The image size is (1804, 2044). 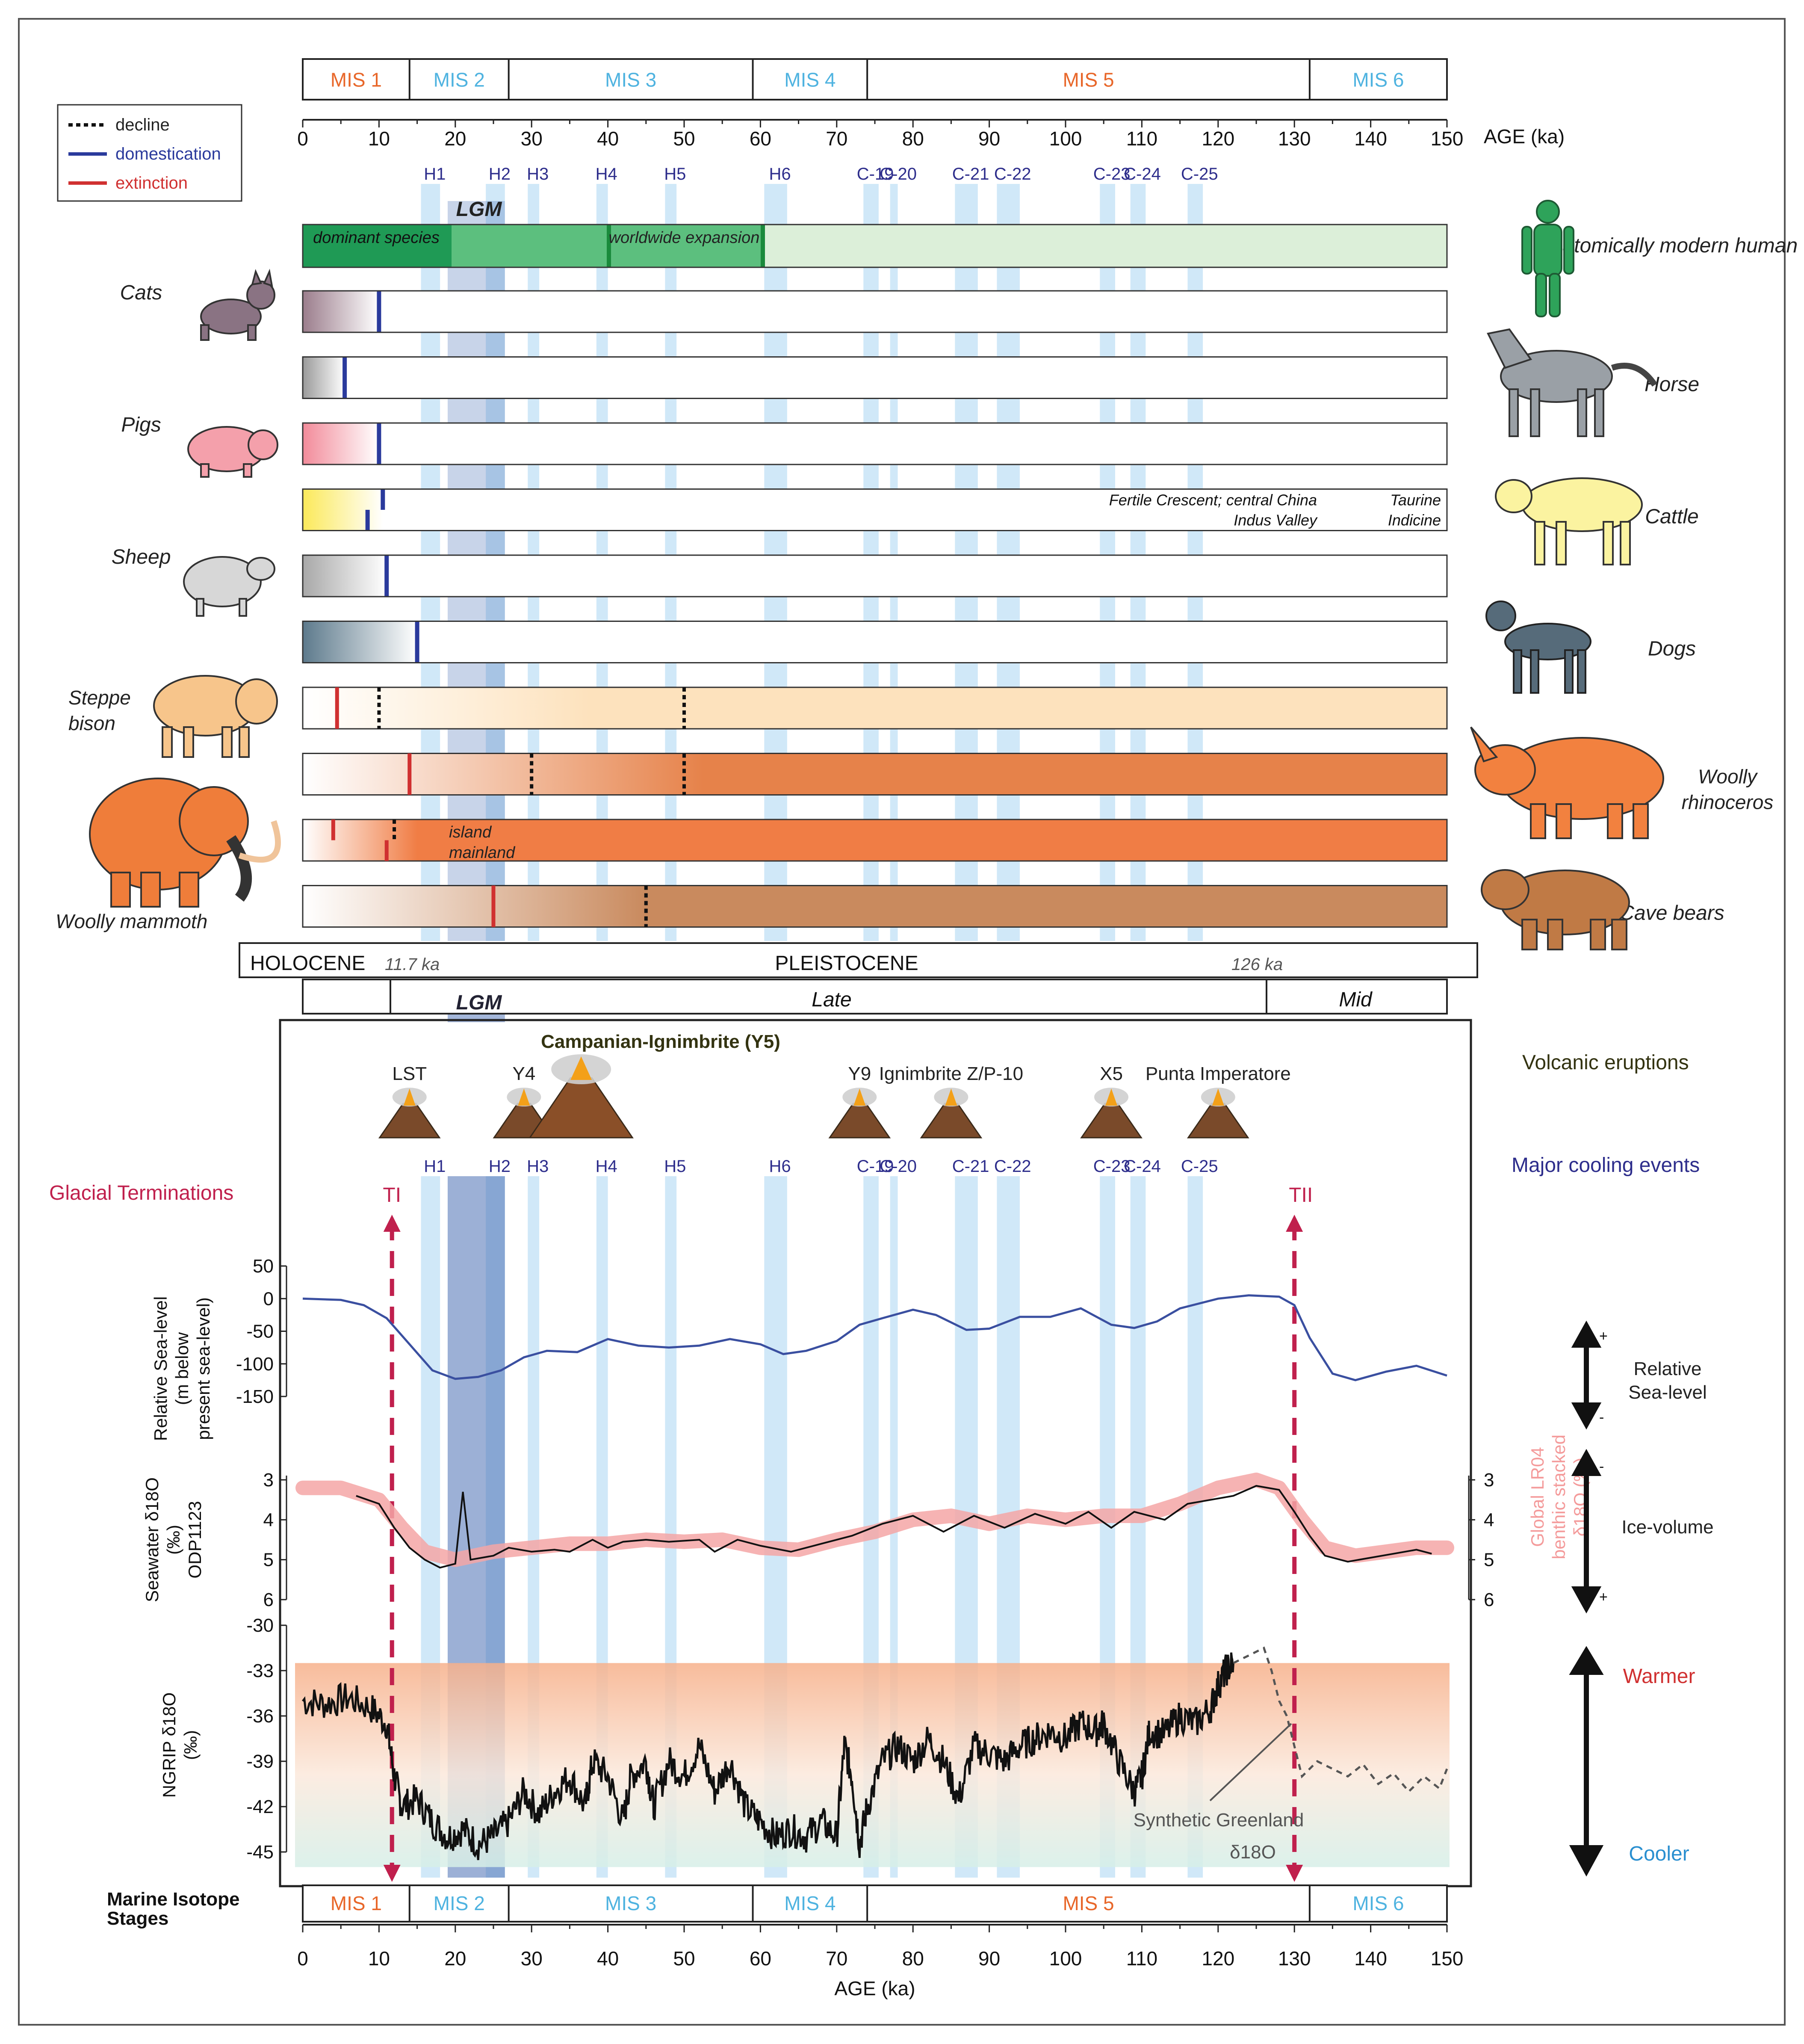 What do you see at coordinates (479, 1002) in the screenshot?
I see `lgm-label-bottom: LGM` at bounding box center [479, 1002].